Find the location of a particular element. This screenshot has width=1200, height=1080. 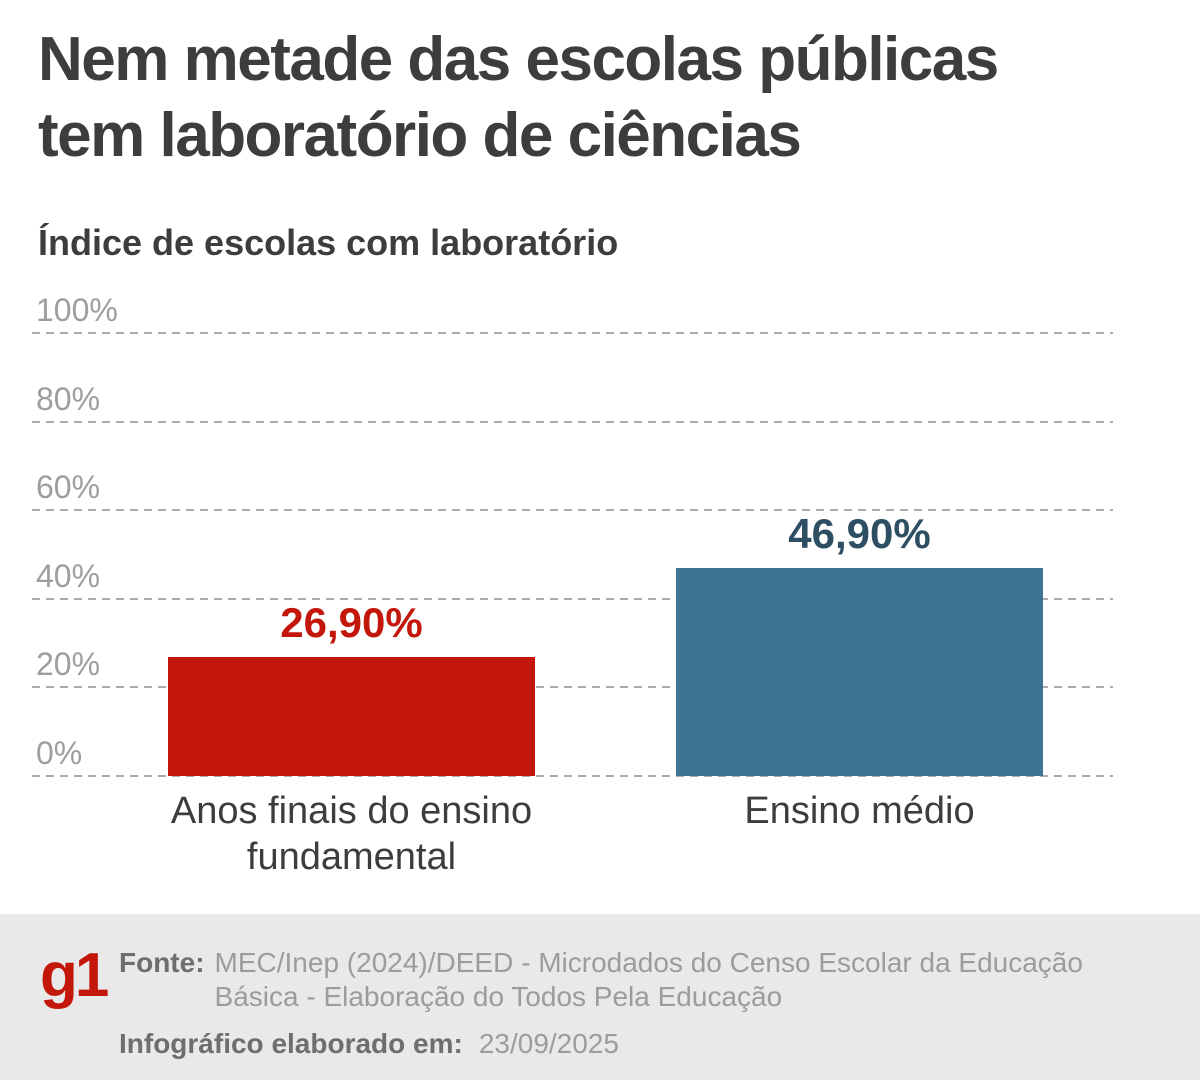

gridline-0% is located at coordinates (572, 776).